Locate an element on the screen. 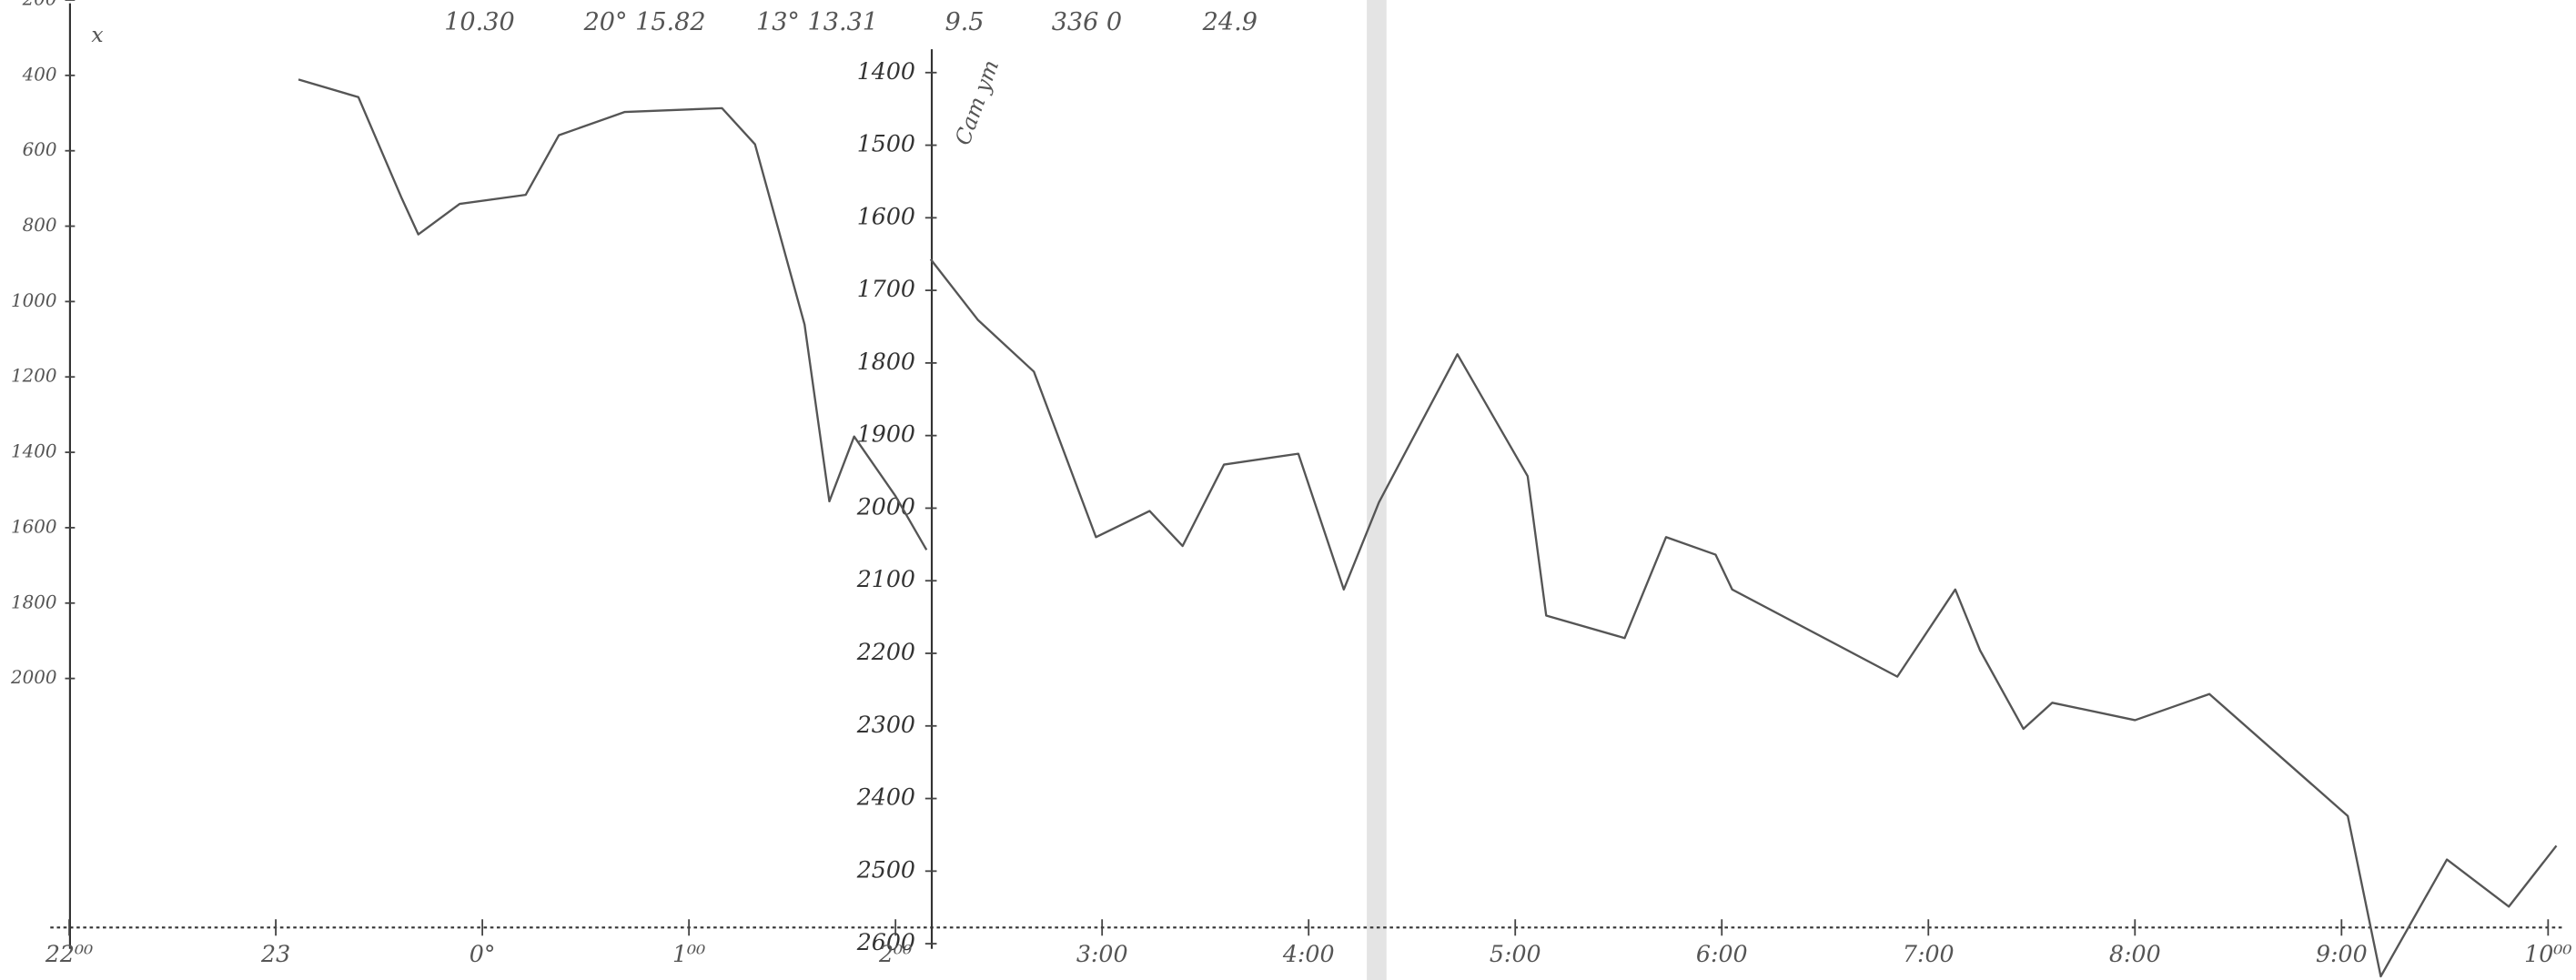  y-tick-label: 400 is located at coordinates (39, 74).